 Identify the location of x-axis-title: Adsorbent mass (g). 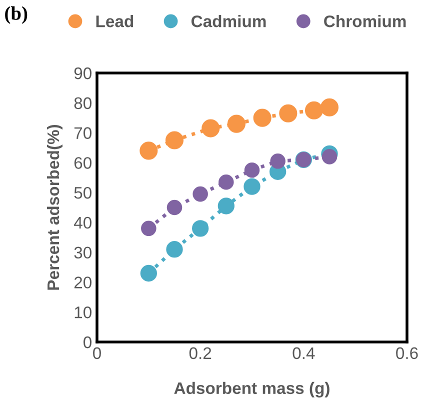
(252, 390).